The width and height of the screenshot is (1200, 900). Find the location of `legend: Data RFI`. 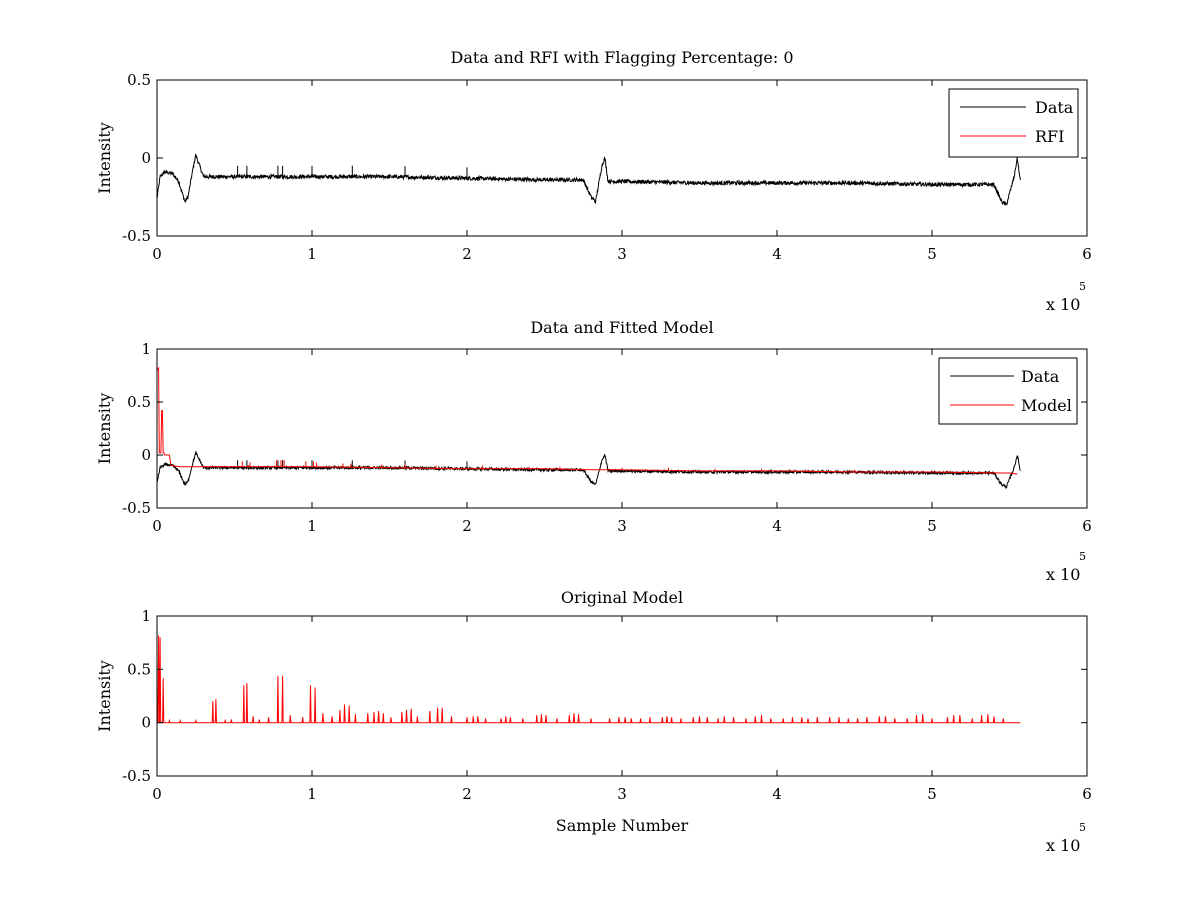

legend: Data RFI is located at coordinates (1013, 123).